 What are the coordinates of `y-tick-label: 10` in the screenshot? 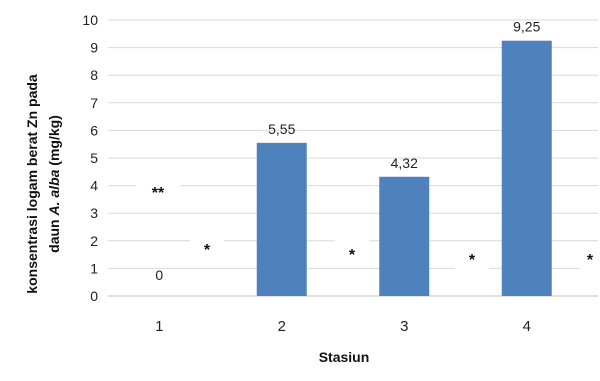 It's located at (90, 20).